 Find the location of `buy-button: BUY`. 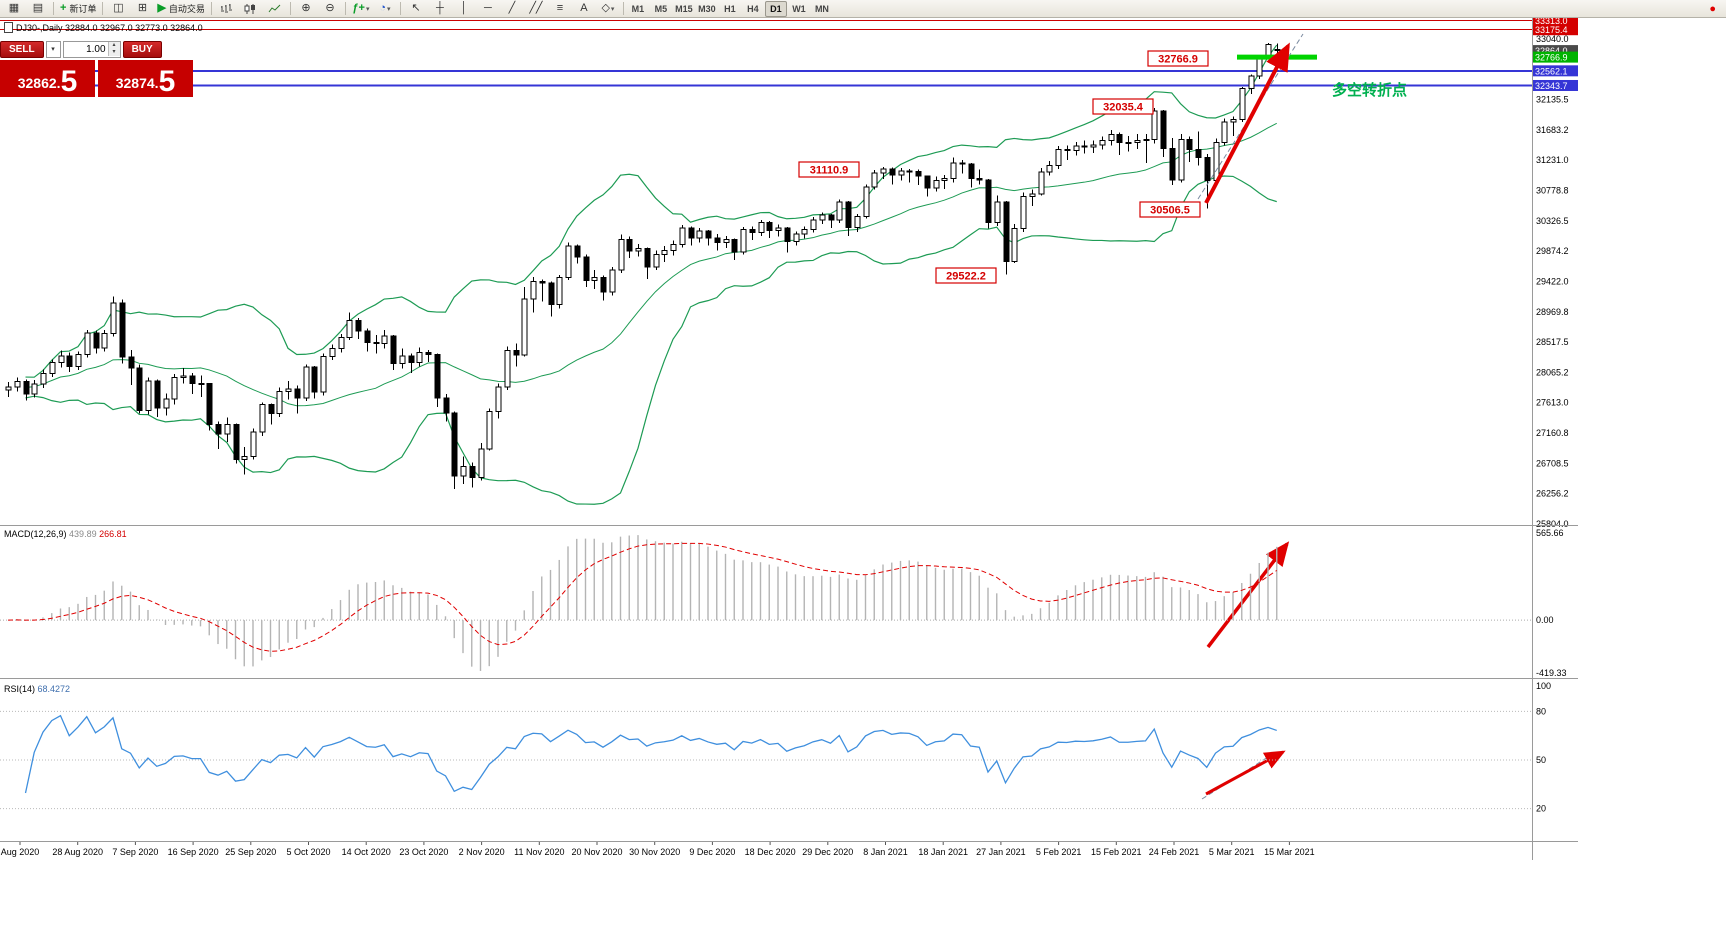

buy-button: BUY is located at coordinates (142, 49).